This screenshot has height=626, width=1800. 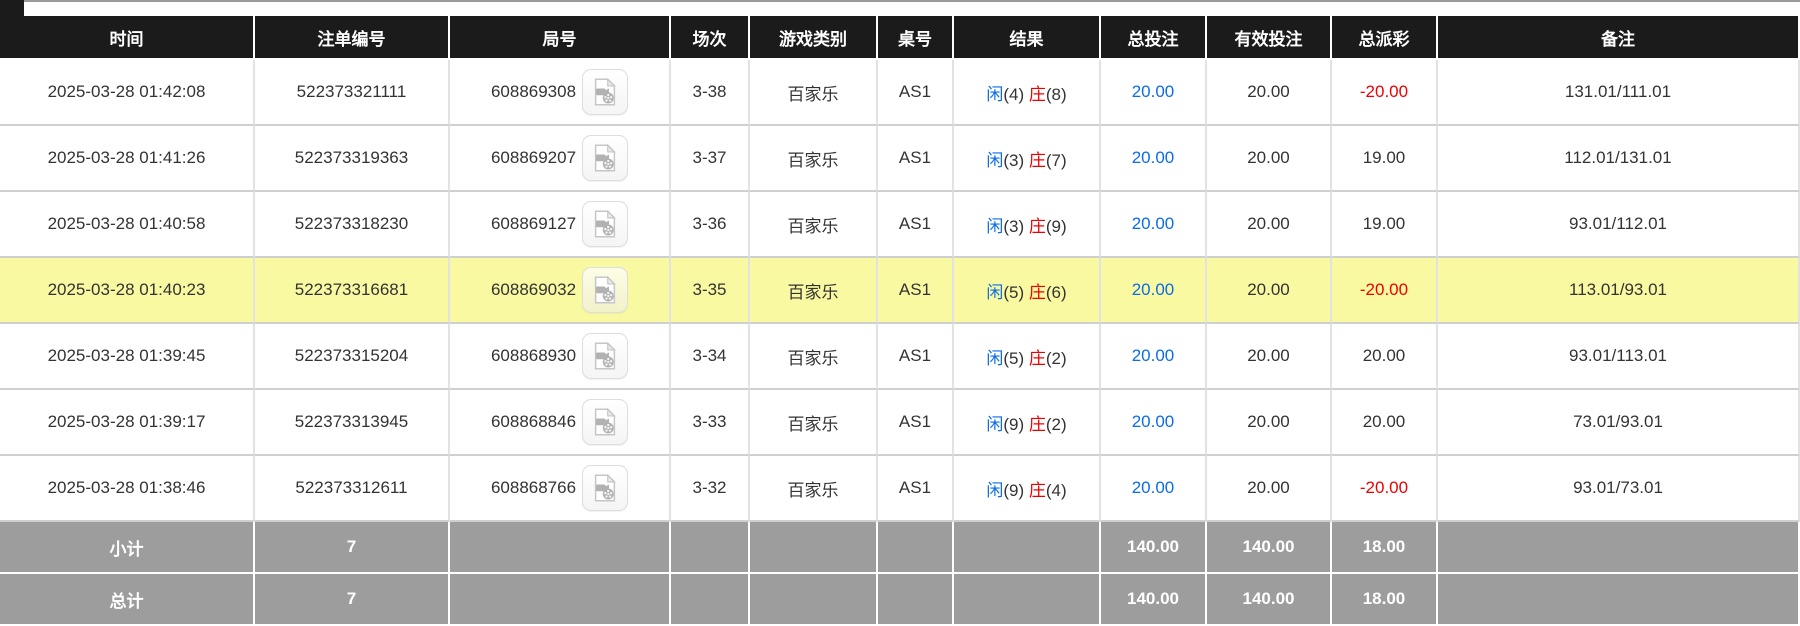 I want to click on cell-summary-remark, so click(x=1619, y=600).